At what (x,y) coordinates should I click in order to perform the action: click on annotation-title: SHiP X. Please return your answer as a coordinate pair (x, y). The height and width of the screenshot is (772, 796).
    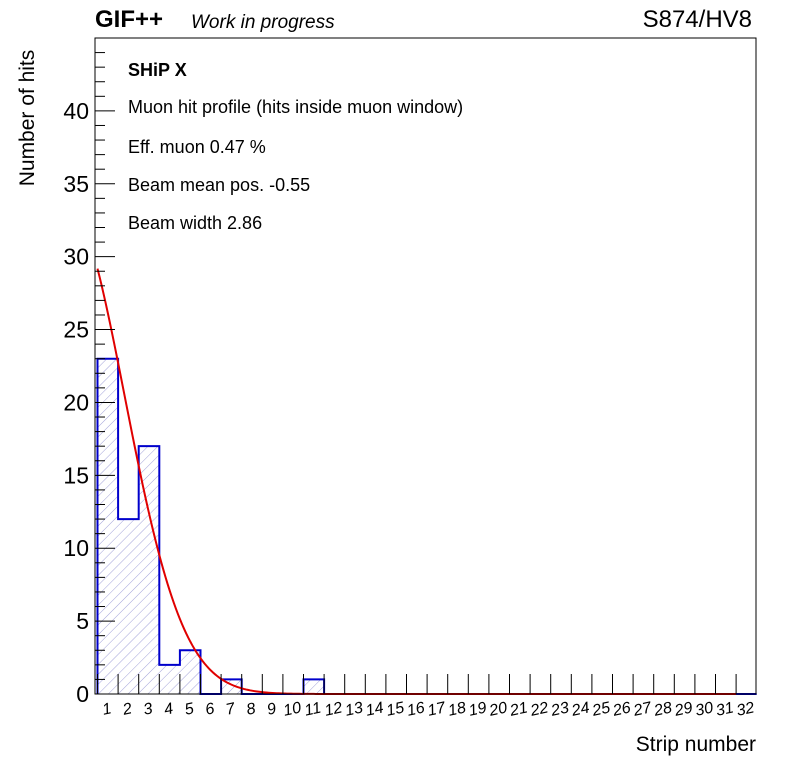
    Looking at the image, I should click on (157, 70).